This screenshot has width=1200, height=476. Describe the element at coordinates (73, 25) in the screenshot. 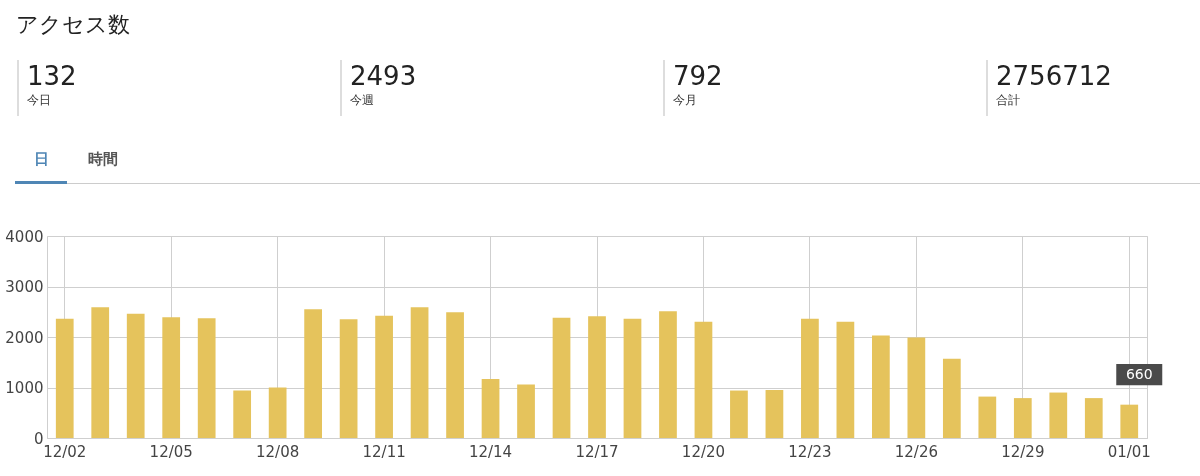

I see `chart-title: アクセス数` at that location.